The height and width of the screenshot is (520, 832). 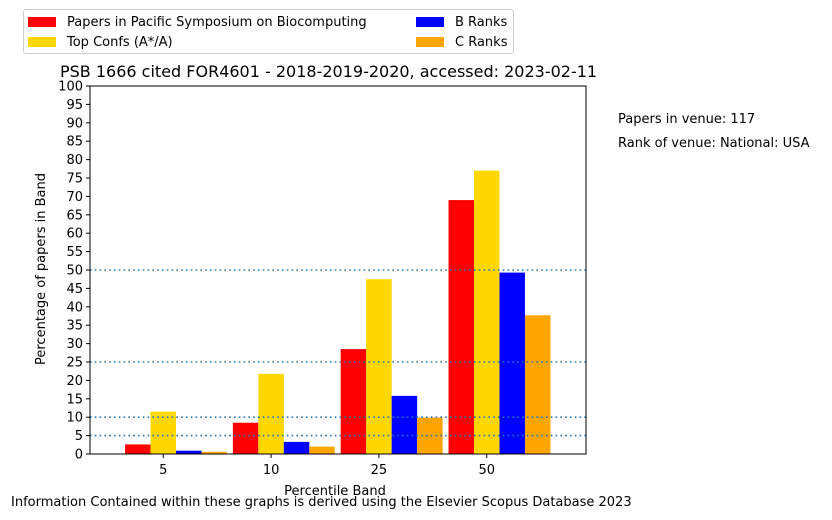 What do you see at coordinates (42, 42) in the screenshot?
I see `legend-swatch-top-confs` at bounding box center [42, 42].